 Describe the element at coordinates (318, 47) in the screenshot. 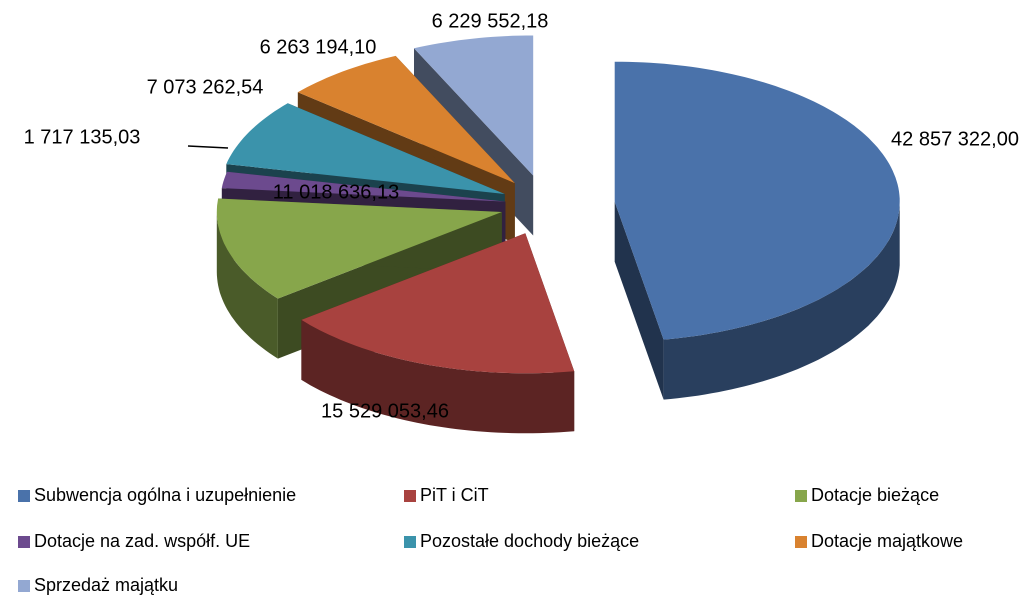

I see `data-label: 6 263 194,10` at that location.